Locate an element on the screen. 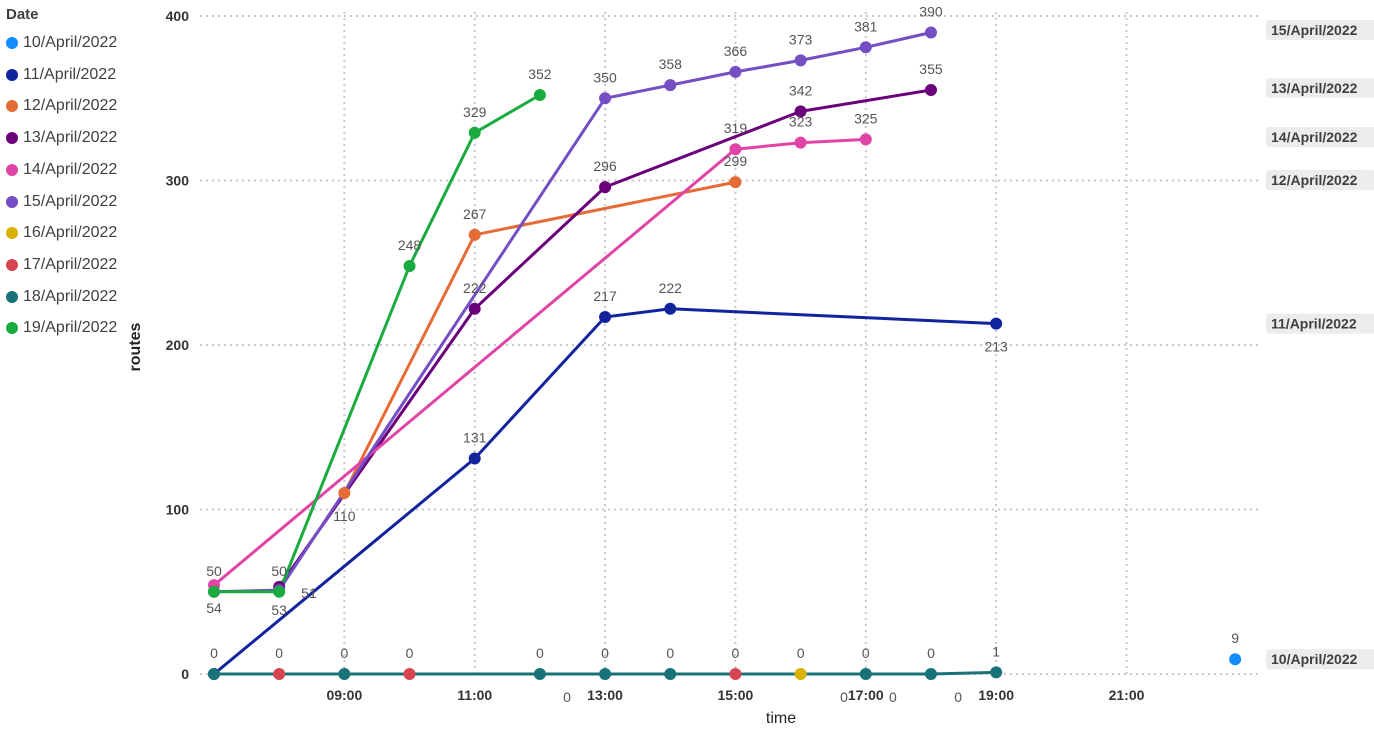 The width and height of the screenshot is (1374, 731). data-label: 53 is located at coordinates (279, 610).